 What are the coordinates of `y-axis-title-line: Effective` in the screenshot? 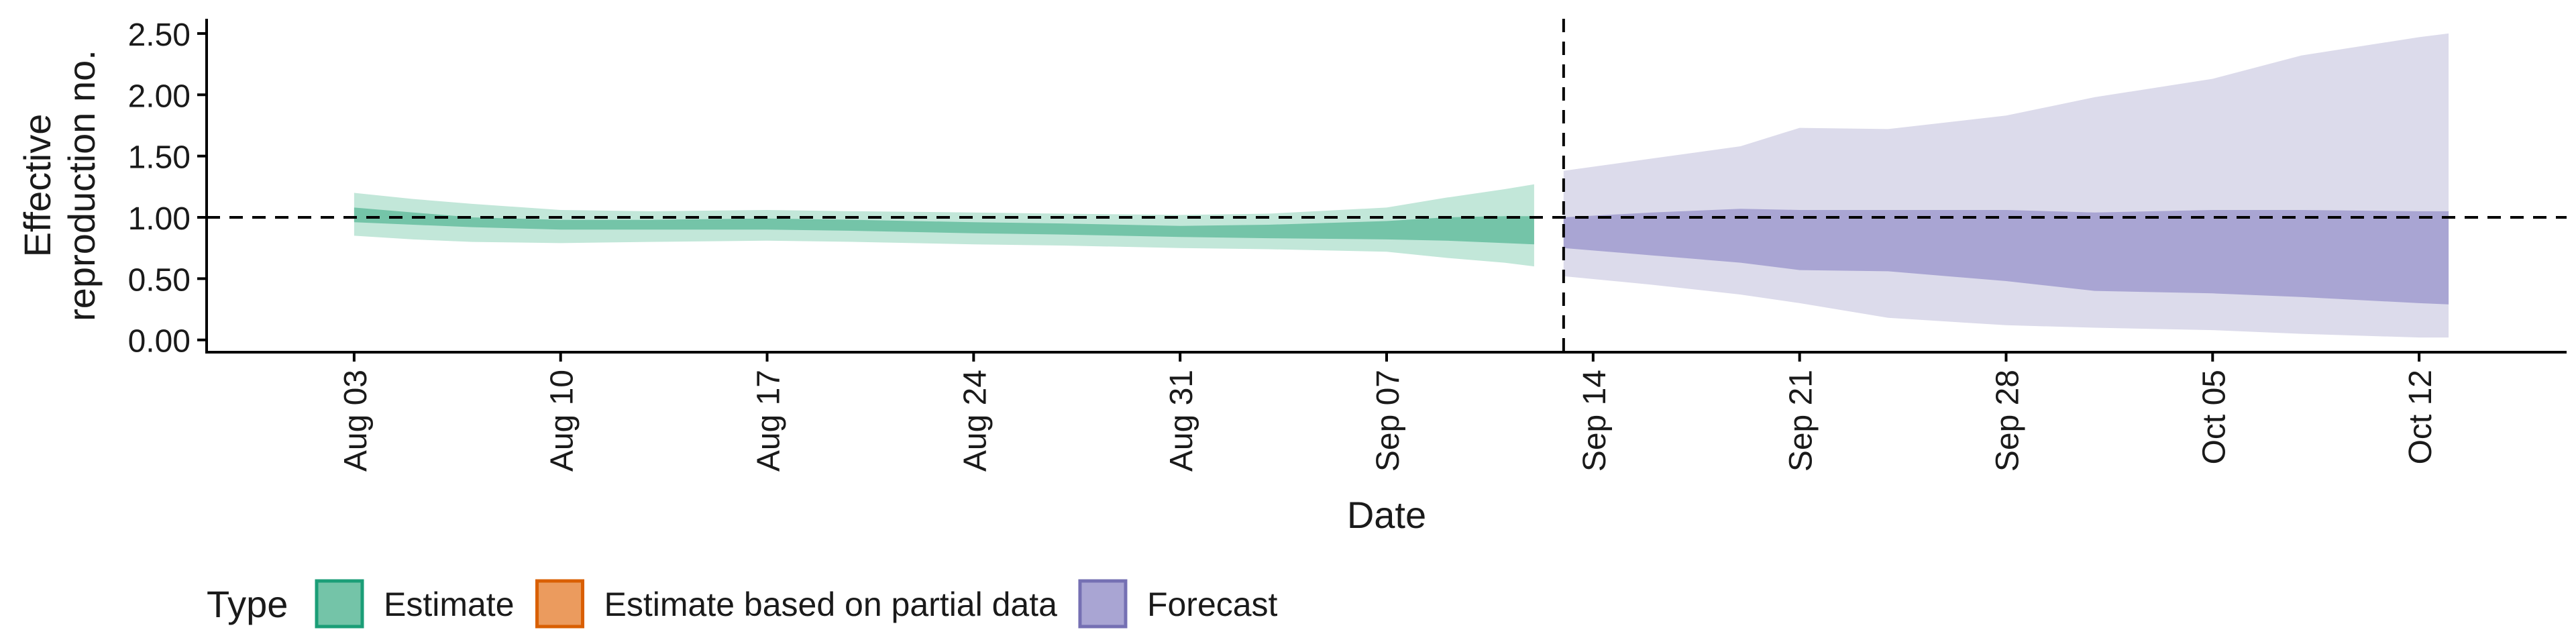 It's located at (37, 186).